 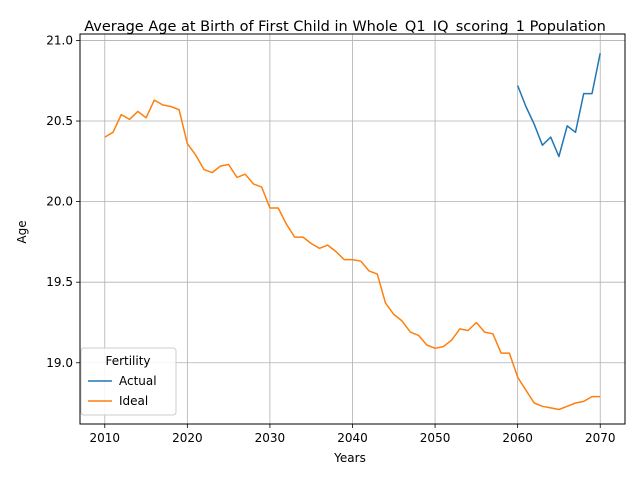 I want to click on x-tick-label: 2010, so click(x=104, y=438).